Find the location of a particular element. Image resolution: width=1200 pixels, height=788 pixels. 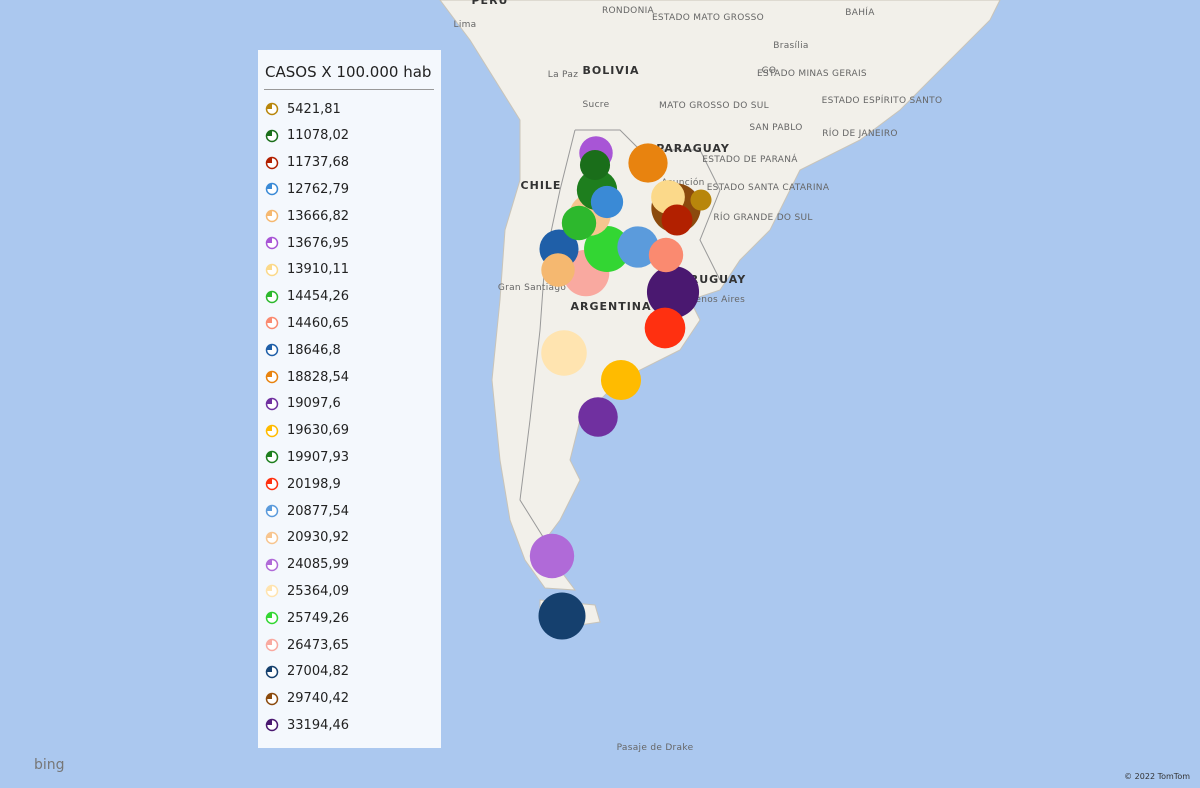

legend-label: 25364,09 is located at coordinates (318, 591).